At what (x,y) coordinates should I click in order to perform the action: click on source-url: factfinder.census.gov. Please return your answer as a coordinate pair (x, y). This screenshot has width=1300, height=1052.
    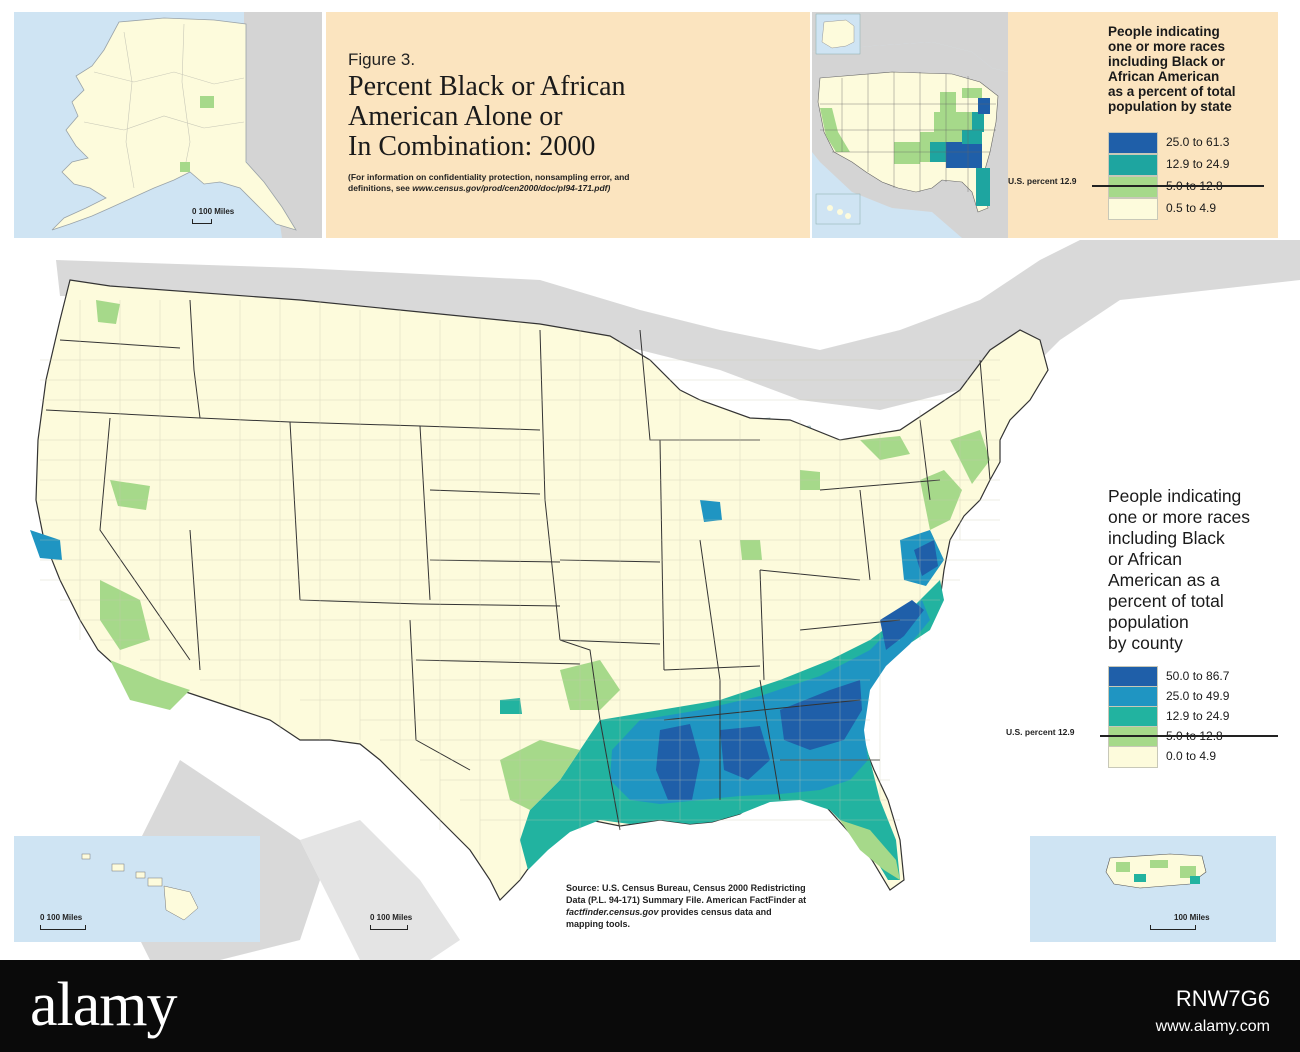
    Looking at the image, I should click on (612, 912).